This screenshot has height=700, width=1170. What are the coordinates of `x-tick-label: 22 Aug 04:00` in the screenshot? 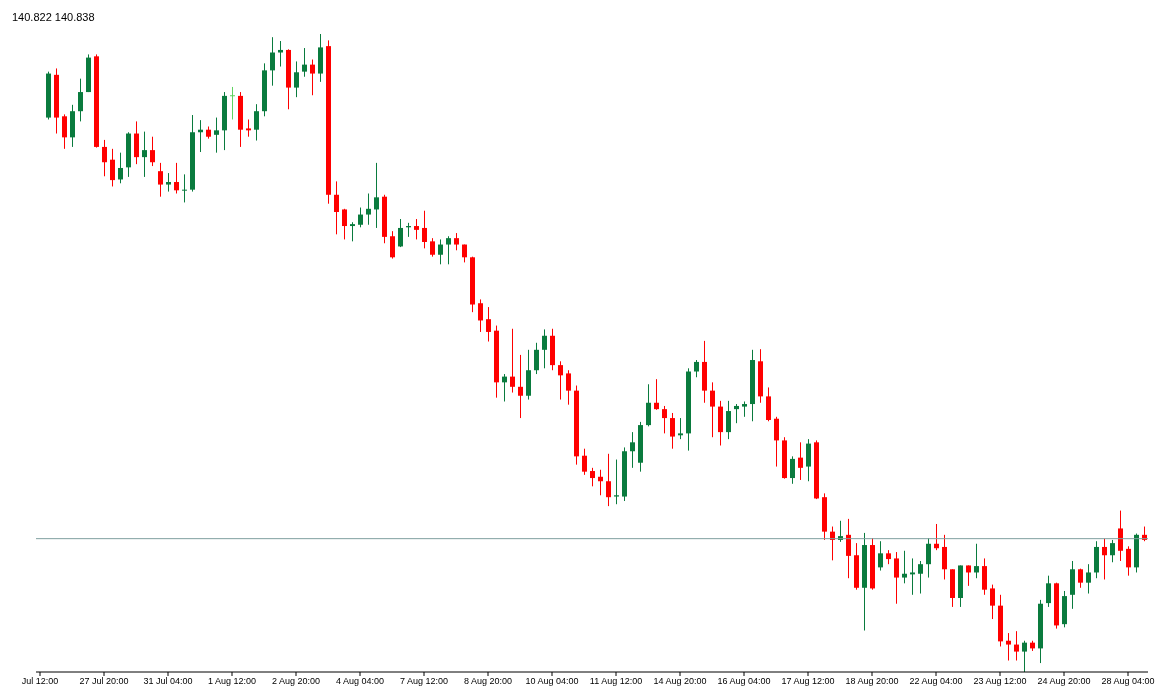 It's located at (936, 681).